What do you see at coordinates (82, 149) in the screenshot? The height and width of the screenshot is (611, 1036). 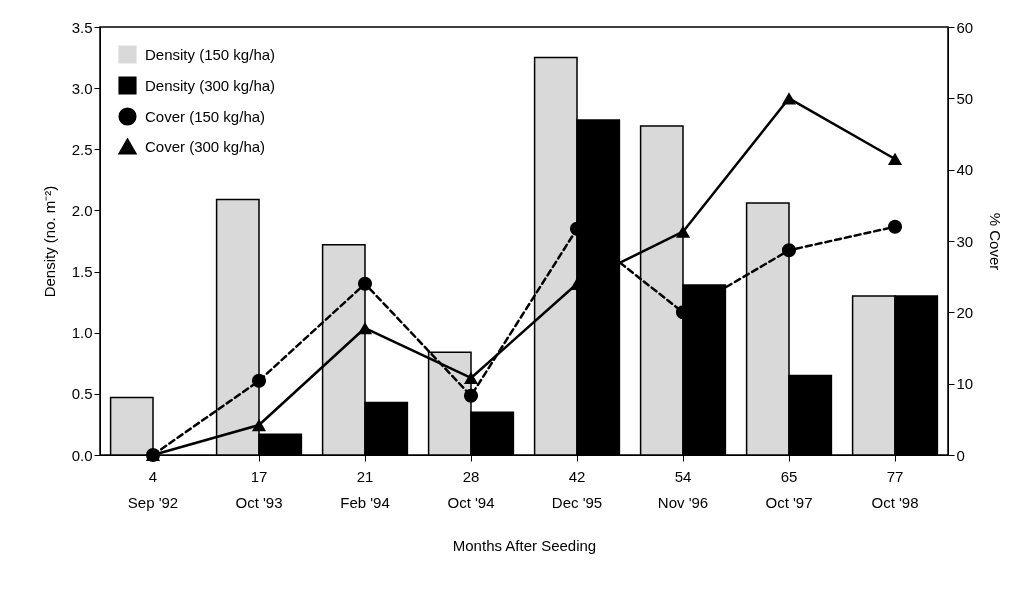 I see `y-tick-label: 2.5` at bounding box center [82, 149].